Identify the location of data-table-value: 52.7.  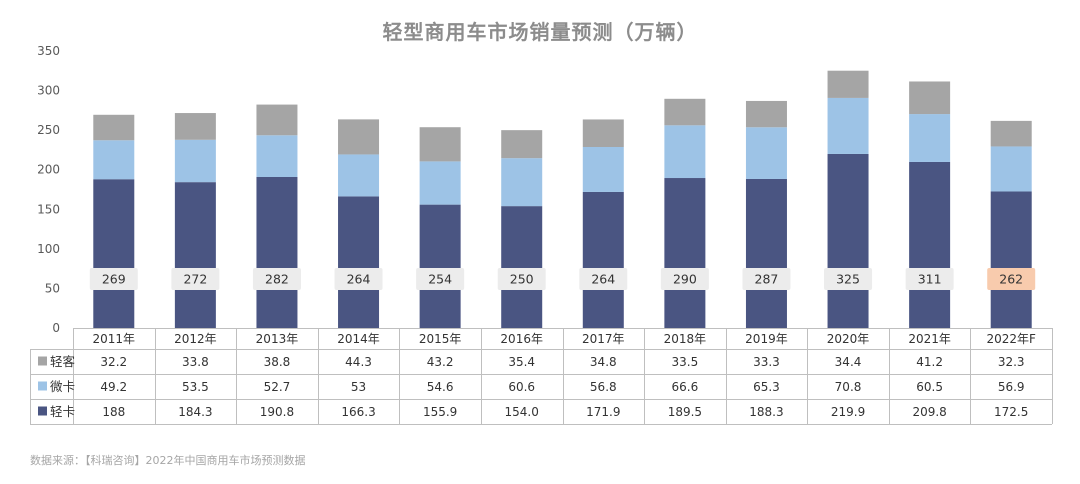
(277, 387).